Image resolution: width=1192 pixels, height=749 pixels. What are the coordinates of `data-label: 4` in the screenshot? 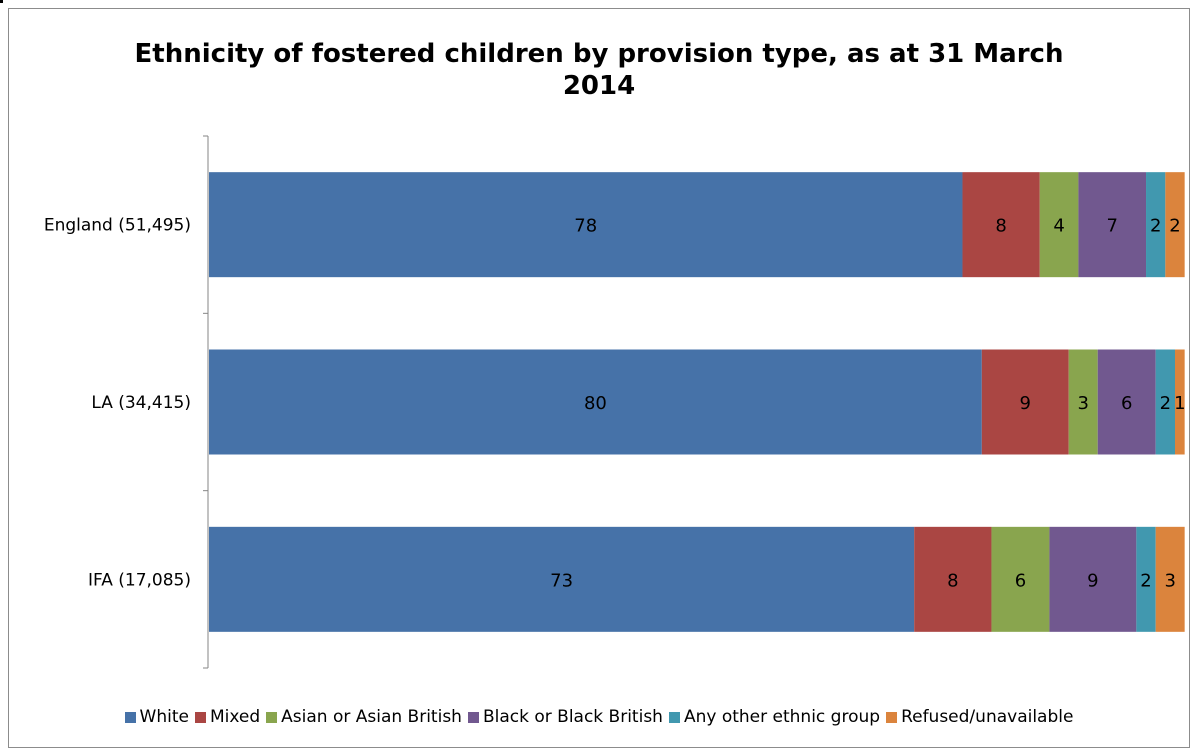 It's located at (1058, 226).